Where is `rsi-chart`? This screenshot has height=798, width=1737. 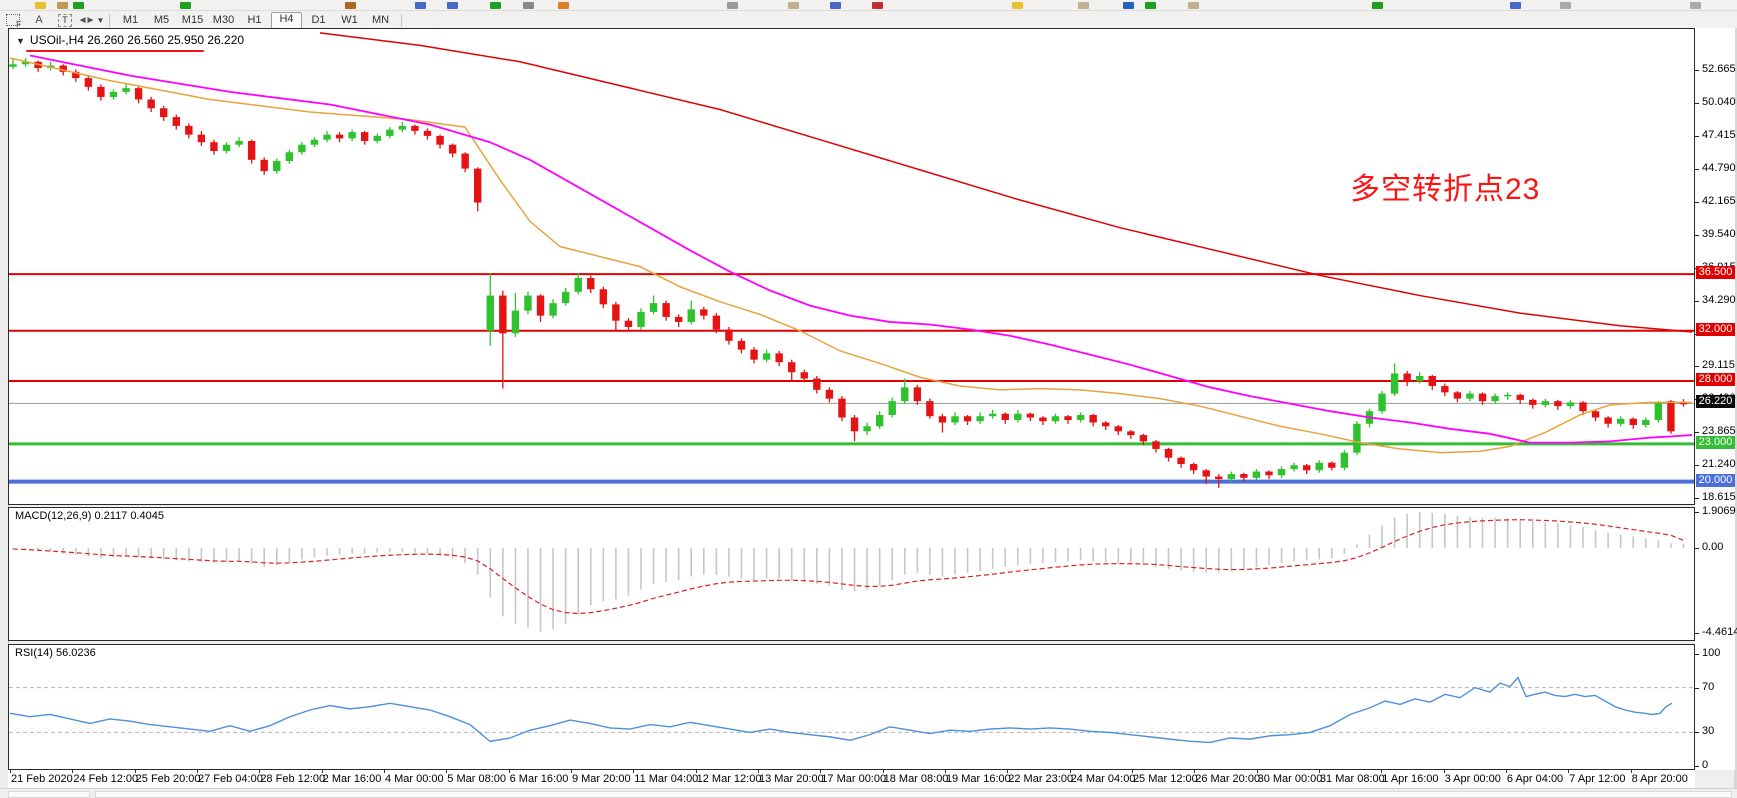
rsi-chart is located at coordinates (851, 710).